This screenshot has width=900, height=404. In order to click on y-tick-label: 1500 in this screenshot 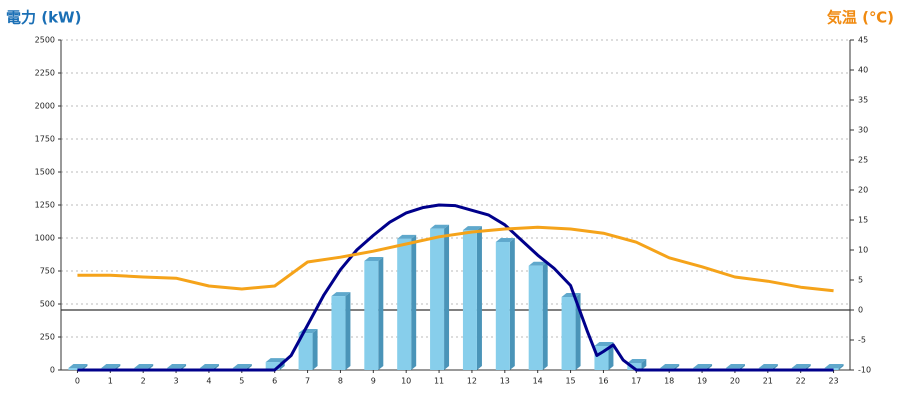, I will do `click(45, 172)`.